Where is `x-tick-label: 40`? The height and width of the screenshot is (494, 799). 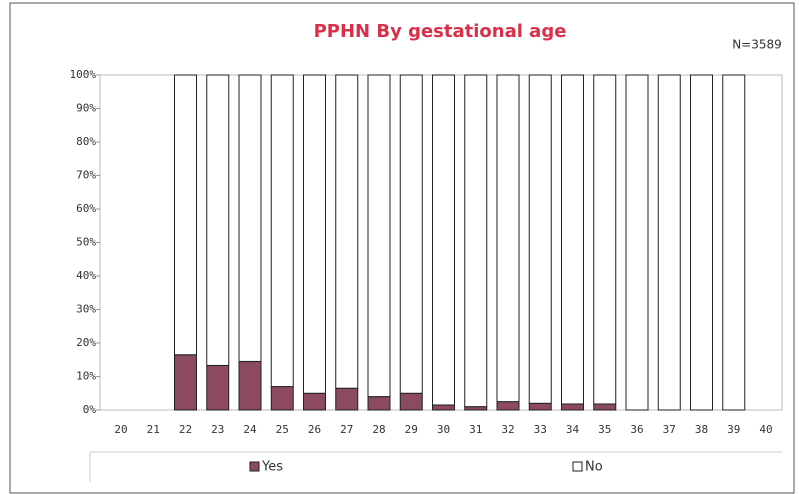
x-tick-label: 40 is located at coordinates (765, 429).